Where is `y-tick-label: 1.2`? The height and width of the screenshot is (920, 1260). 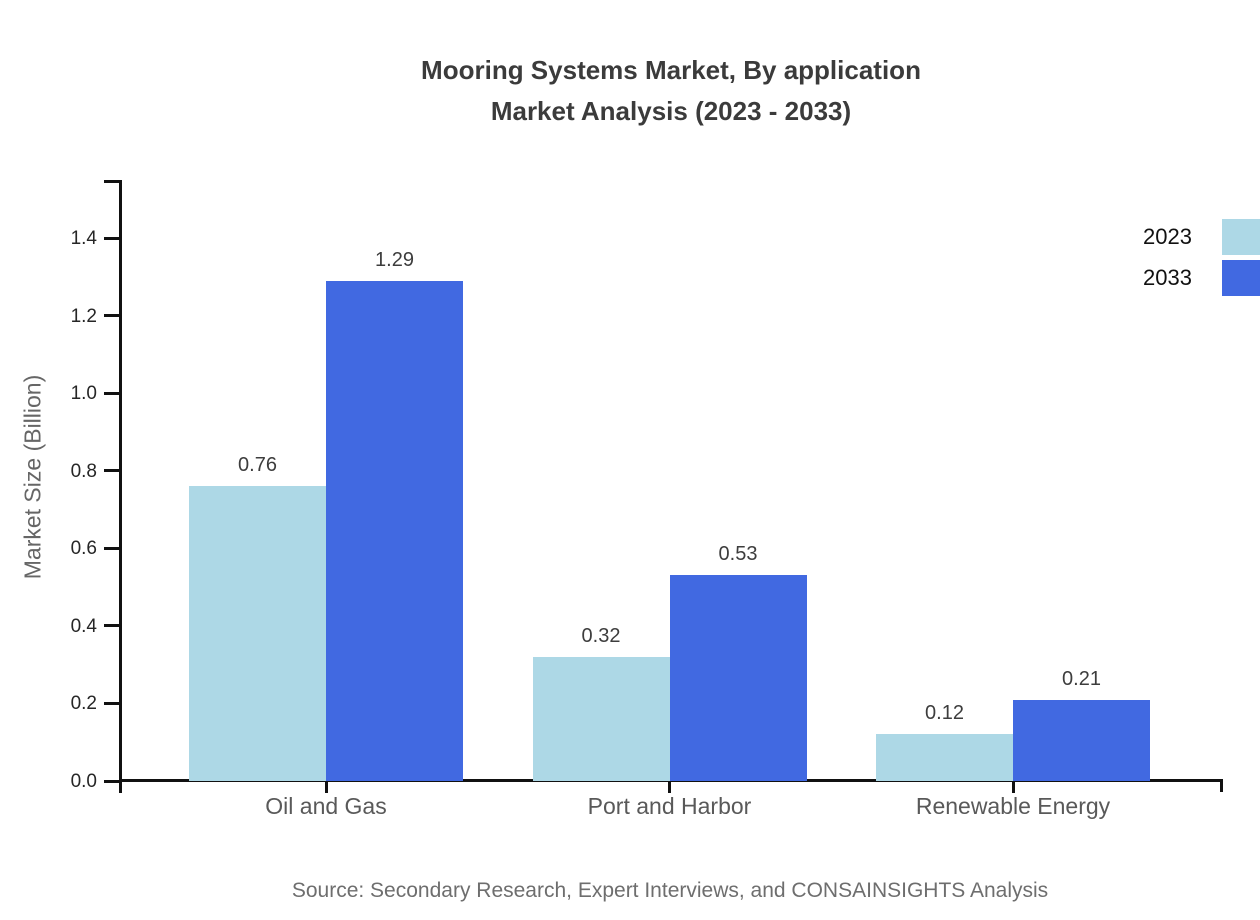
y-tick-label: 1.2 is located at coordinates (83, 316).